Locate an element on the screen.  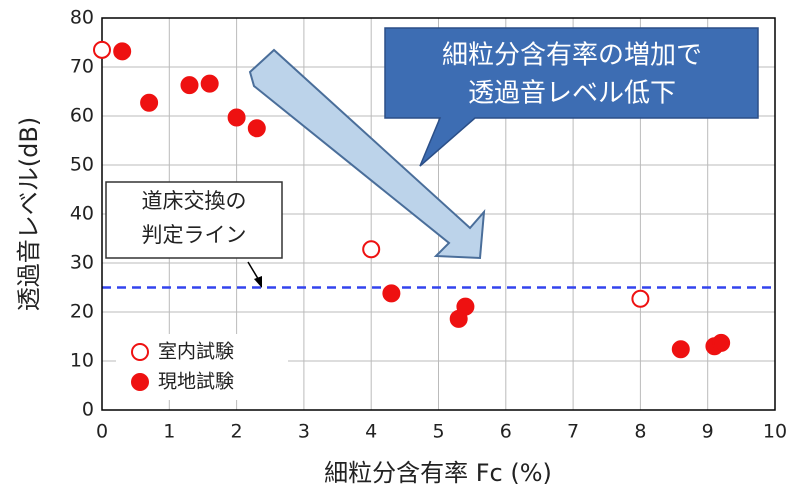
x-tick-label: 8 is located at coordinates (640, 432).